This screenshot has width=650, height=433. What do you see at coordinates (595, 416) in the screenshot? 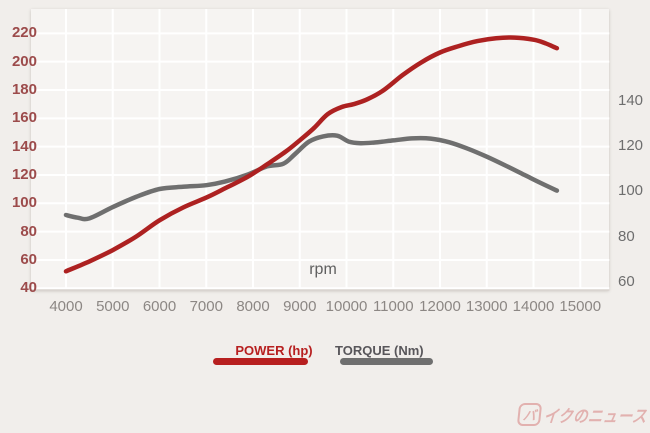
I see `watermark-text: イクのニュース` at bounding box center [595, 416].